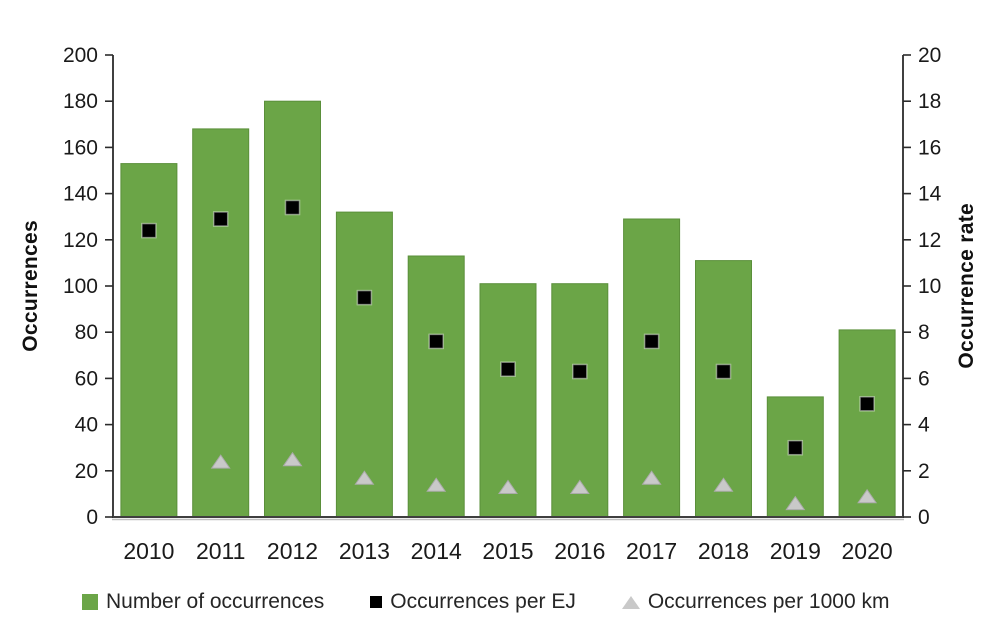 The width and height of the screenshot is (1000, 644). I want to click on square-marker-2016, so click(580, 371).